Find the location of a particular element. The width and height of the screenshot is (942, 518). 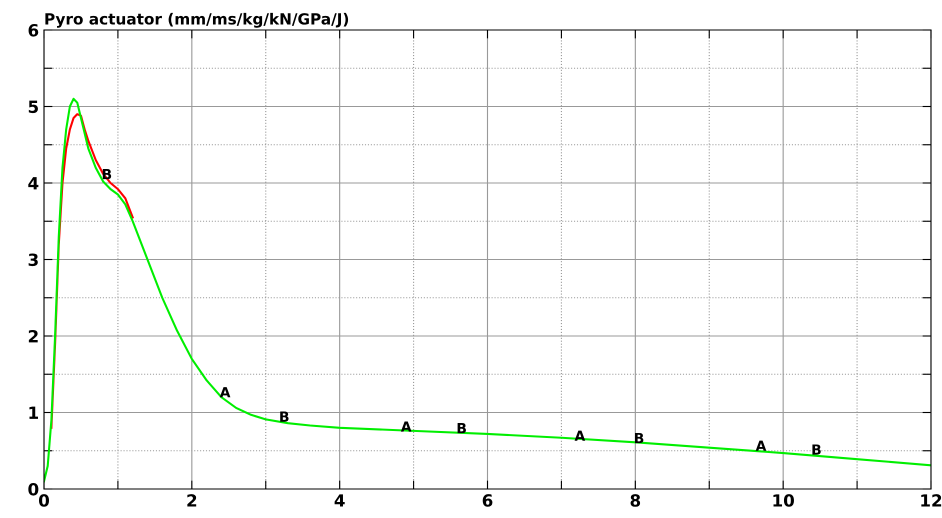

x-tick-label: 10 is located at coordinates (783, 500).